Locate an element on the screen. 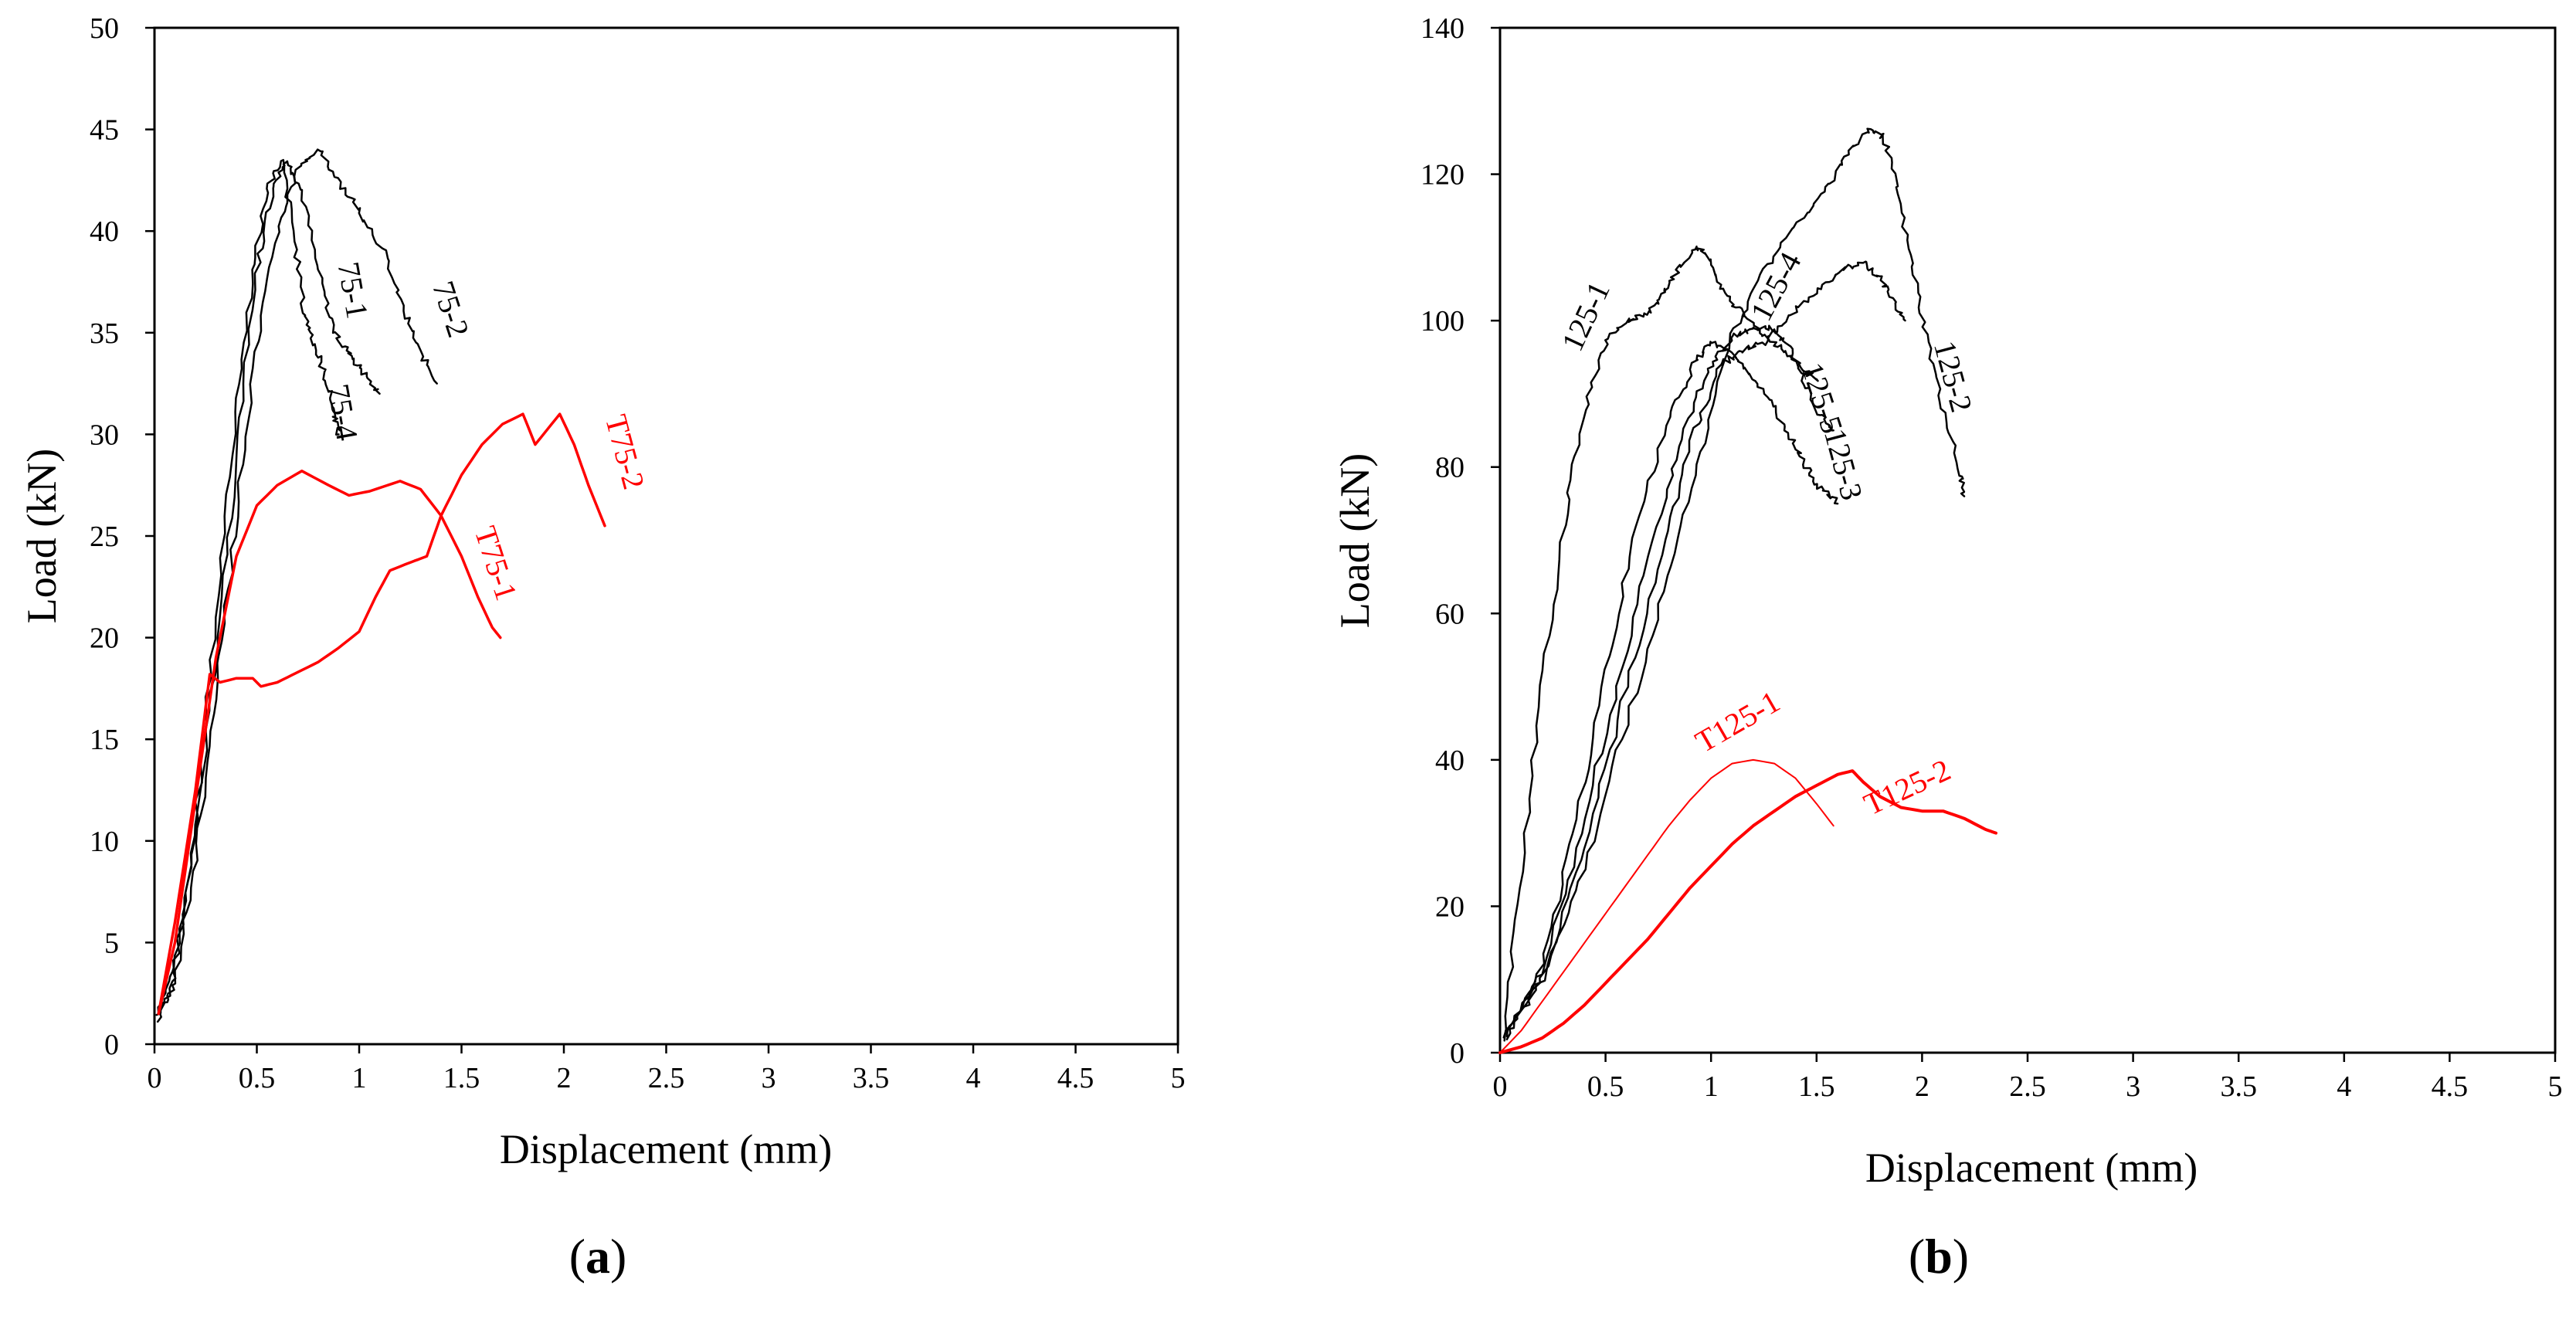 The width and height of the screenshot is (2576, 1323). series-label-75-4: 75-4 is located at coordinates (343, 412).